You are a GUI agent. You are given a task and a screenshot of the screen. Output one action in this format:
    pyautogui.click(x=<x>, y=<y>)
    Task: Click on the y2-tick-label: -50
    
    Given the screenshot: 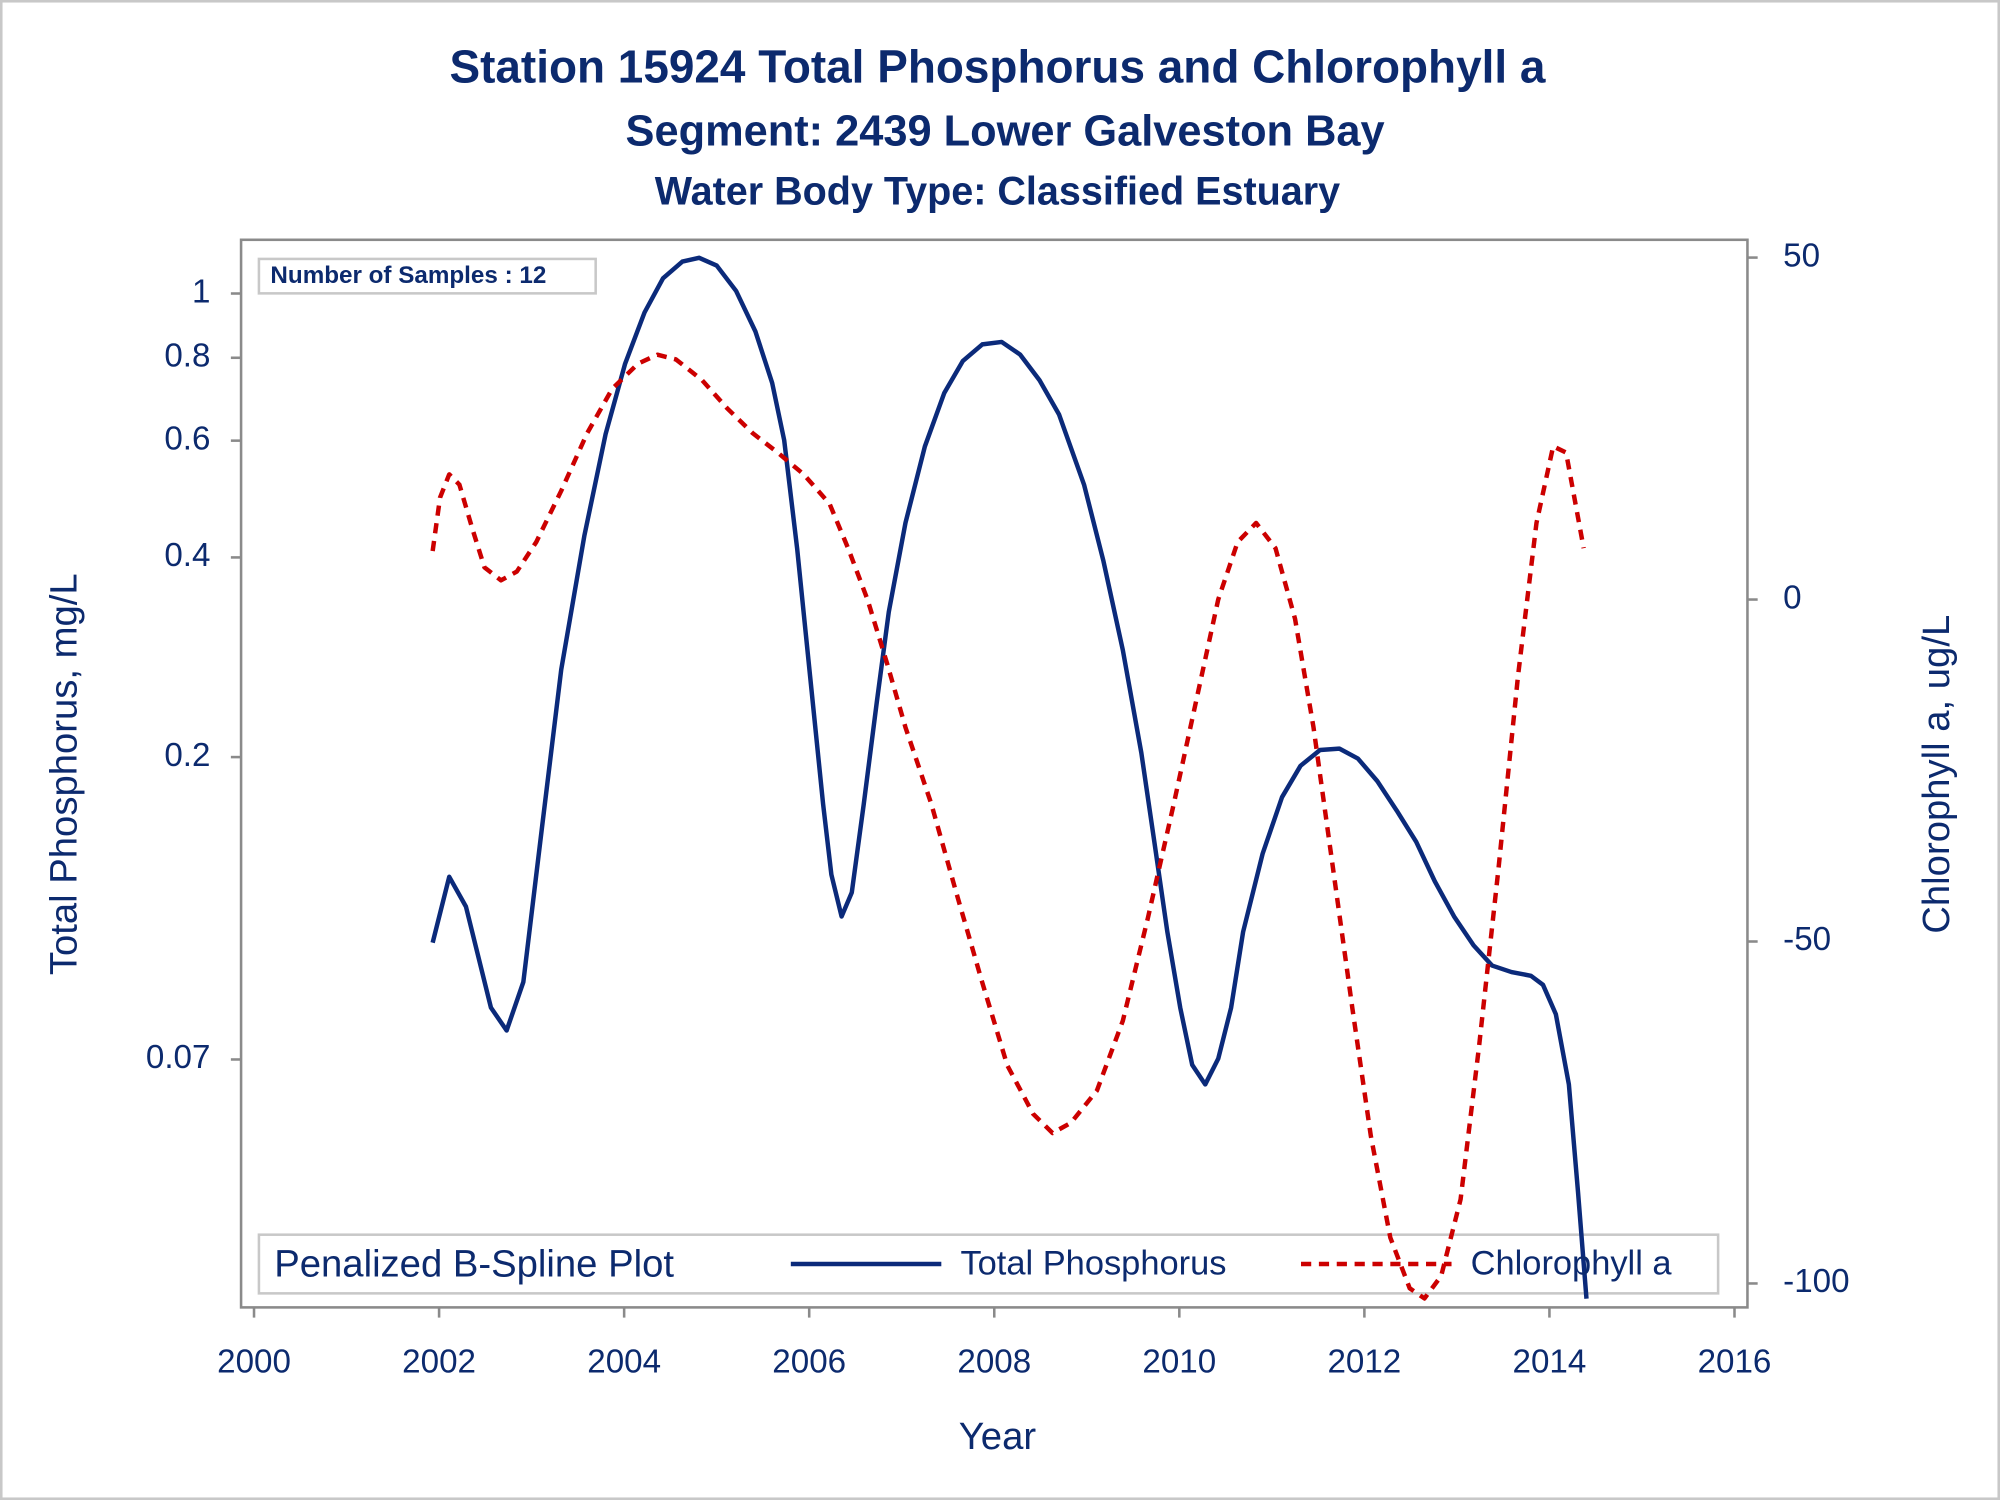 What is the action you would take?
    pyautogui.click(x=1807, y=939)
    